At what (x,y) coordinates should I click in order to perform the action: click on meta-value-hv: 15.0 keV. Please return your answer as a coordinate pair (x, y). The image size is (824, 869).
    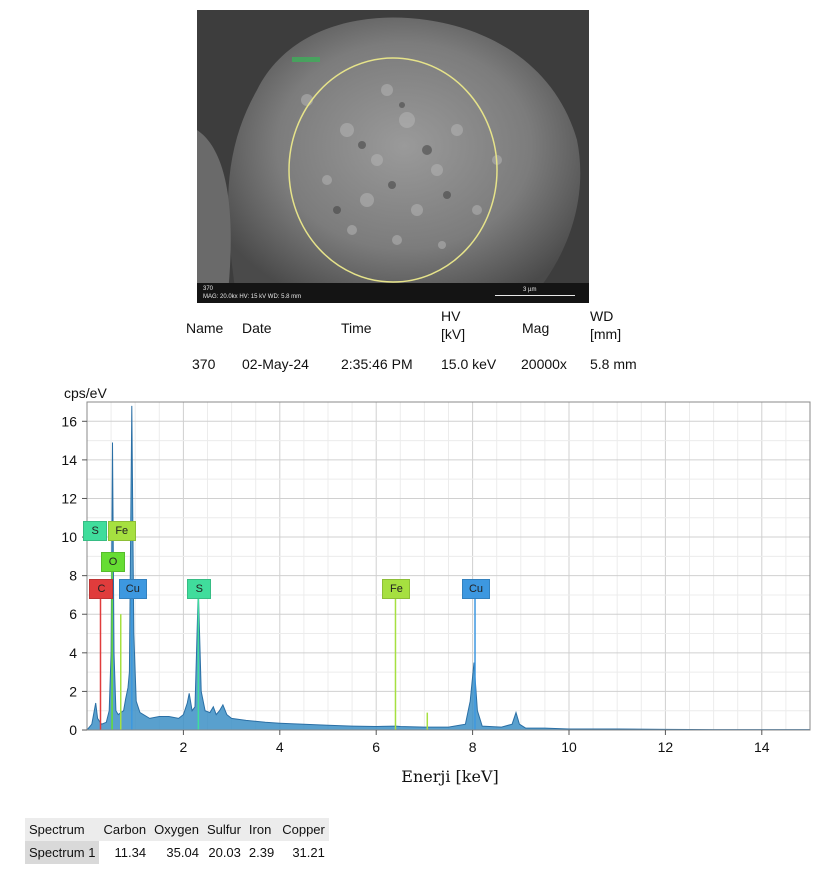
    Looking at the image, I should click on (469, 364).